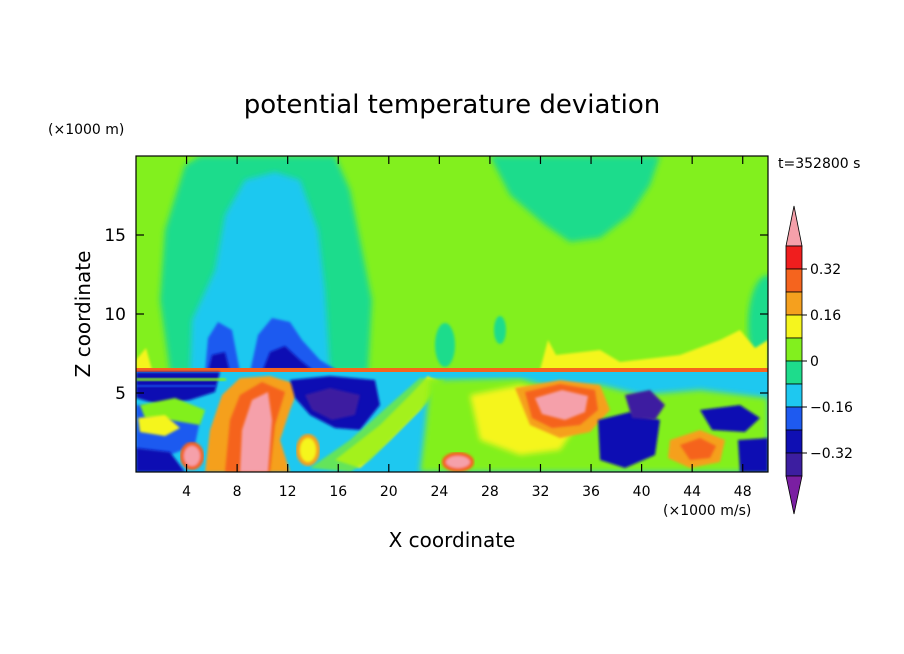  What do you see at coordinates (181, 379) in the screenshot?
I see `field-stripe-a` at bounding box center [181, 379].